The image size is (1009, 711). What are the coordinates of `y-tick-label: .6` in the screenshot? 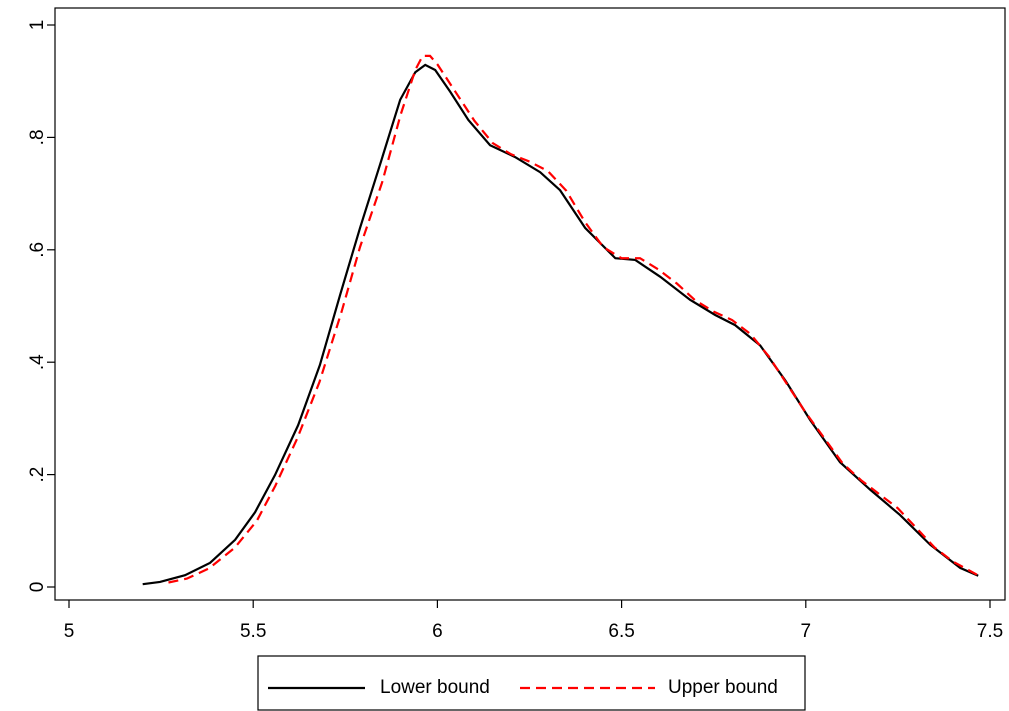 It's located at (37, 250).